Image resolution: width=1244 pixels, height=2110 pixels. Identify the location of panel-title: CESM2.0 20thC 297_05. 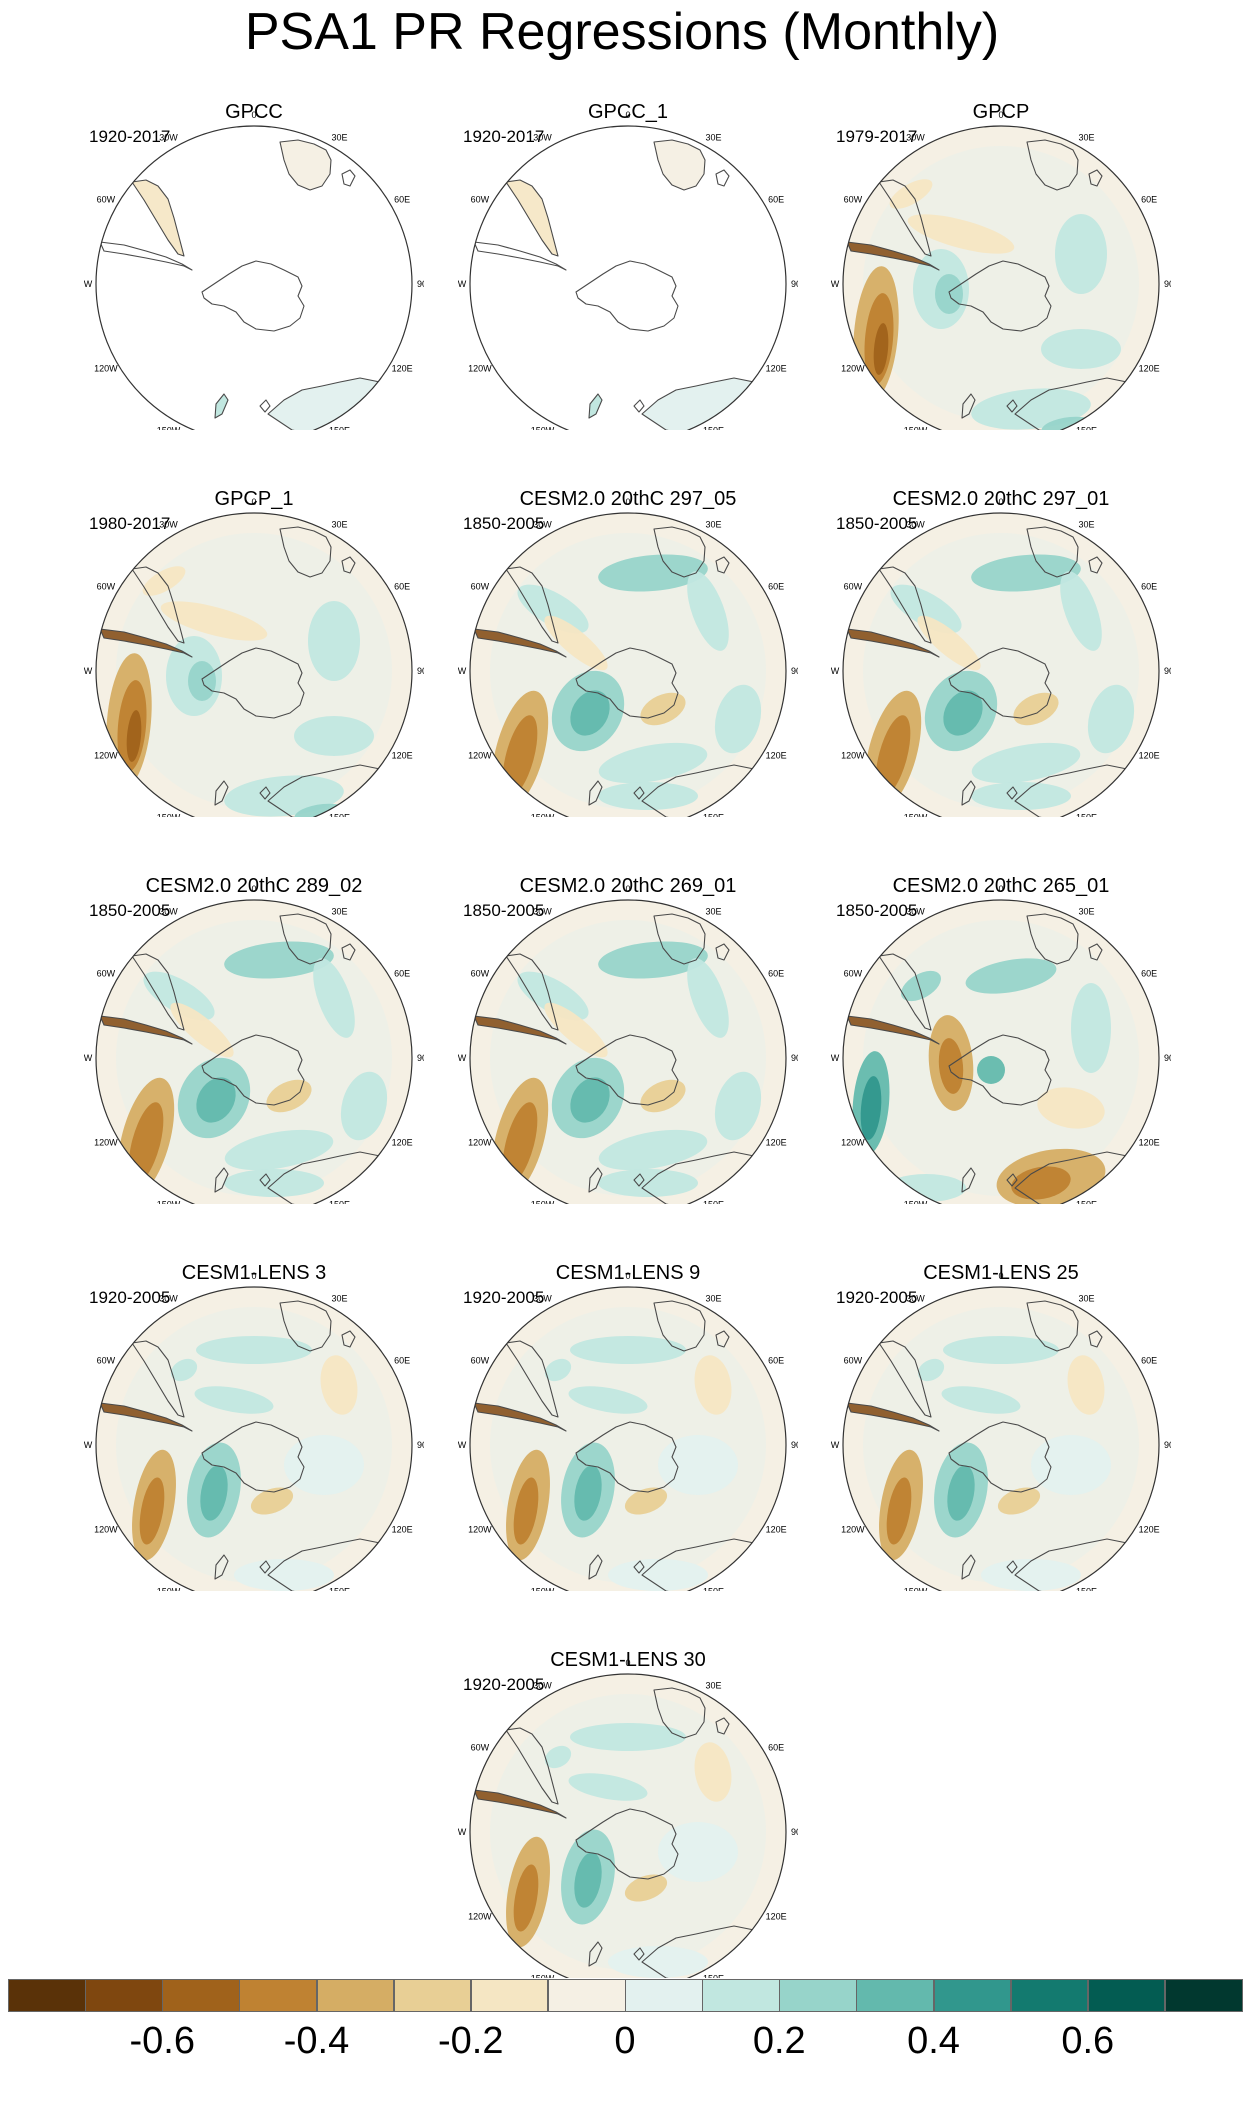
(628, 499).